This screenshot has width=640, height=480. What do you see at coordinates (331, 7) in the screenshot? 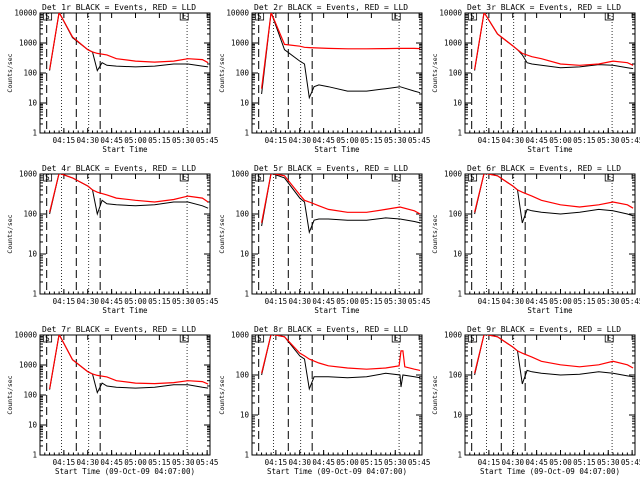
I see `chart-title: Det 2r BLACK = Events, RED = LLD` at bounding box center [331, 7].